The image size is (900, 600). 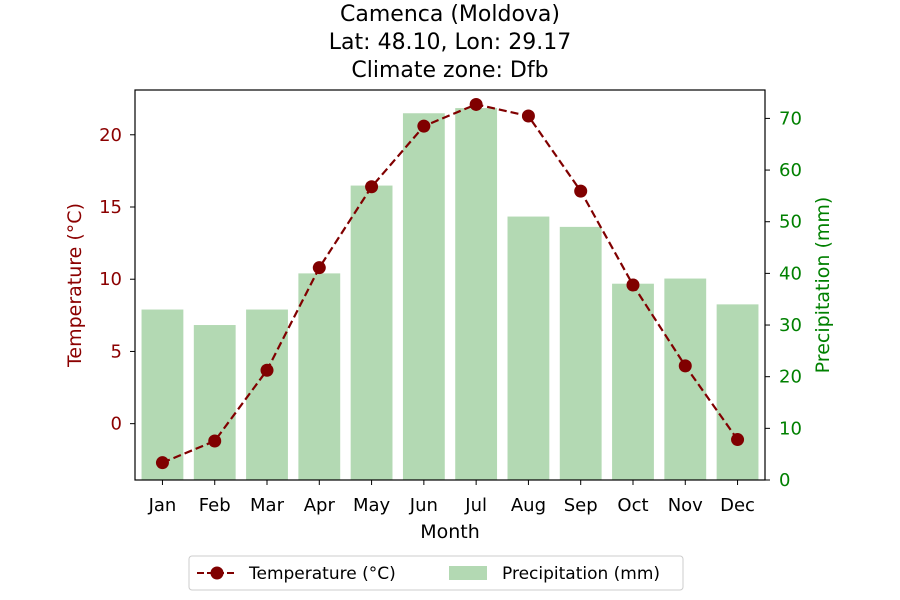 What do you see at coordinates (320, 505) in the screenshot?
I see `x-tick-label: Apr` at bounding box center [320, 505].